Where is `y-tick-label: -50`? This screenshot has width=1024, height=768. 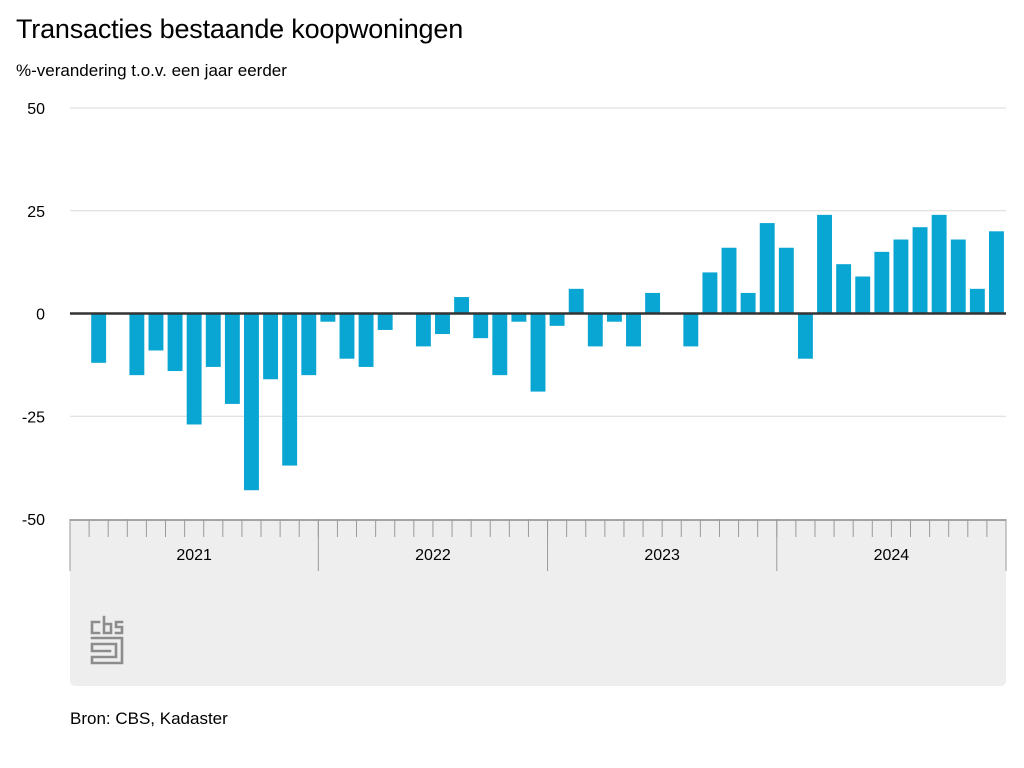
y-tick-label: -50 is located at coordinates (33, 520).